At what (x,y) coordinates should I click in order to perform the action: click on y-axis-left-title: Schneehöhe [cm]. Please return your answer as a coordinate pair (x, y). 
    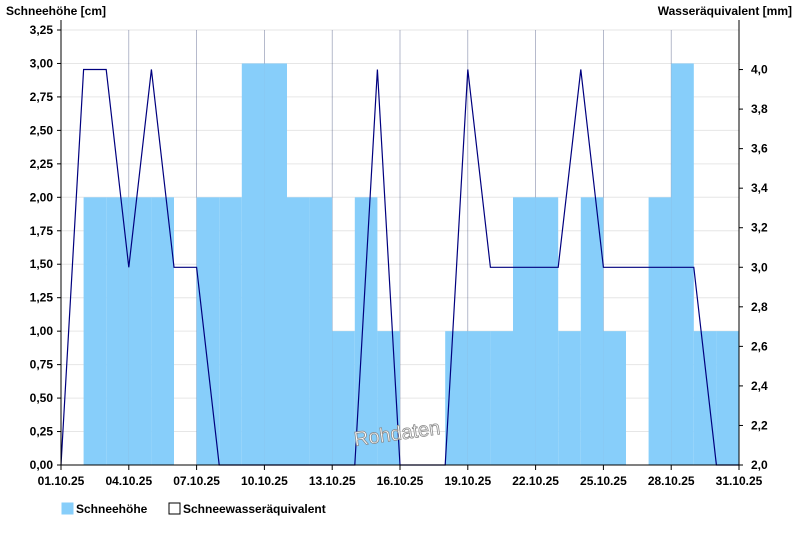
    Looking at the image, I should click on (56, 11).